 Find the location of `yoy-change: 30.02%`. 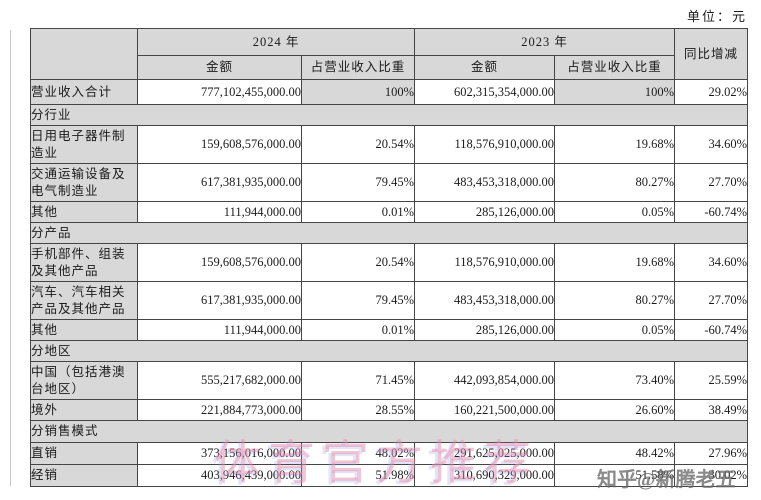

yoy-change: 30.02% is located at coordinates (711, 475).